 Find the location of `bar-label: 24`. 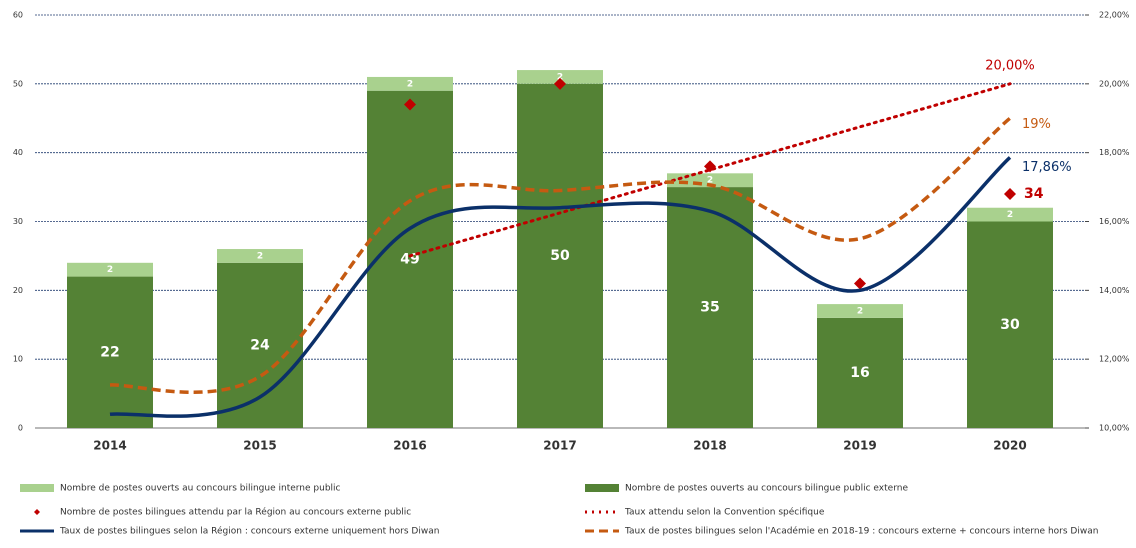

bar-label: 24 is located at coordinates (260, 345).